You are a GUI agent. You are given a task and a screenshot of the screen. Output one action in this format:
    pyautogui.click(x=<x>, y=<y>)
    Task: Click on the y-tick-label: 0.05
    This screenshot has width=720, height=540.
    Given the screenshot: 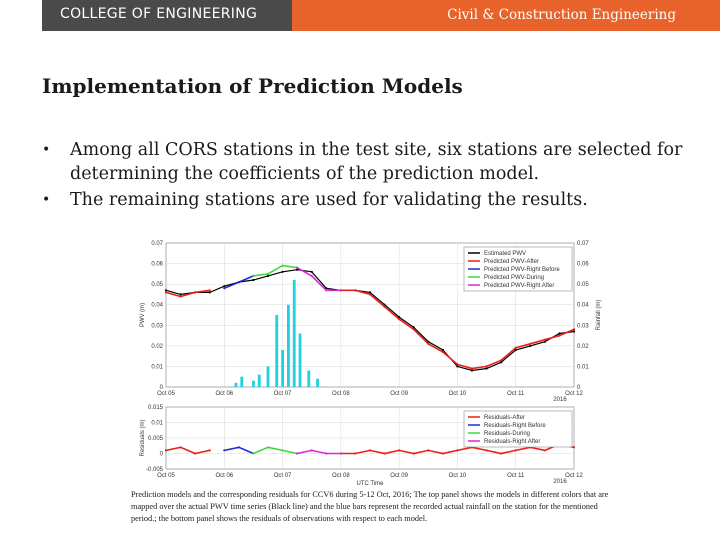 What is the action you would take?
    pyautogui.click(x=157, y=285)
    